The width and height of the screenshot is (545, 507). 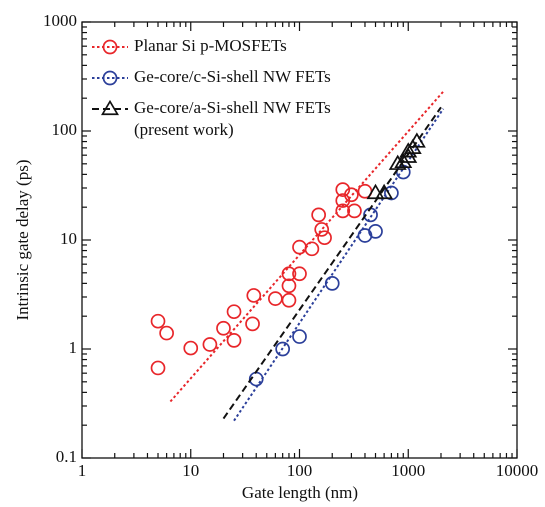 What do you see at coordinates (300, 470) in the screenshot?
I see `x-tick-label: 100` at bounding box center [300, 470].